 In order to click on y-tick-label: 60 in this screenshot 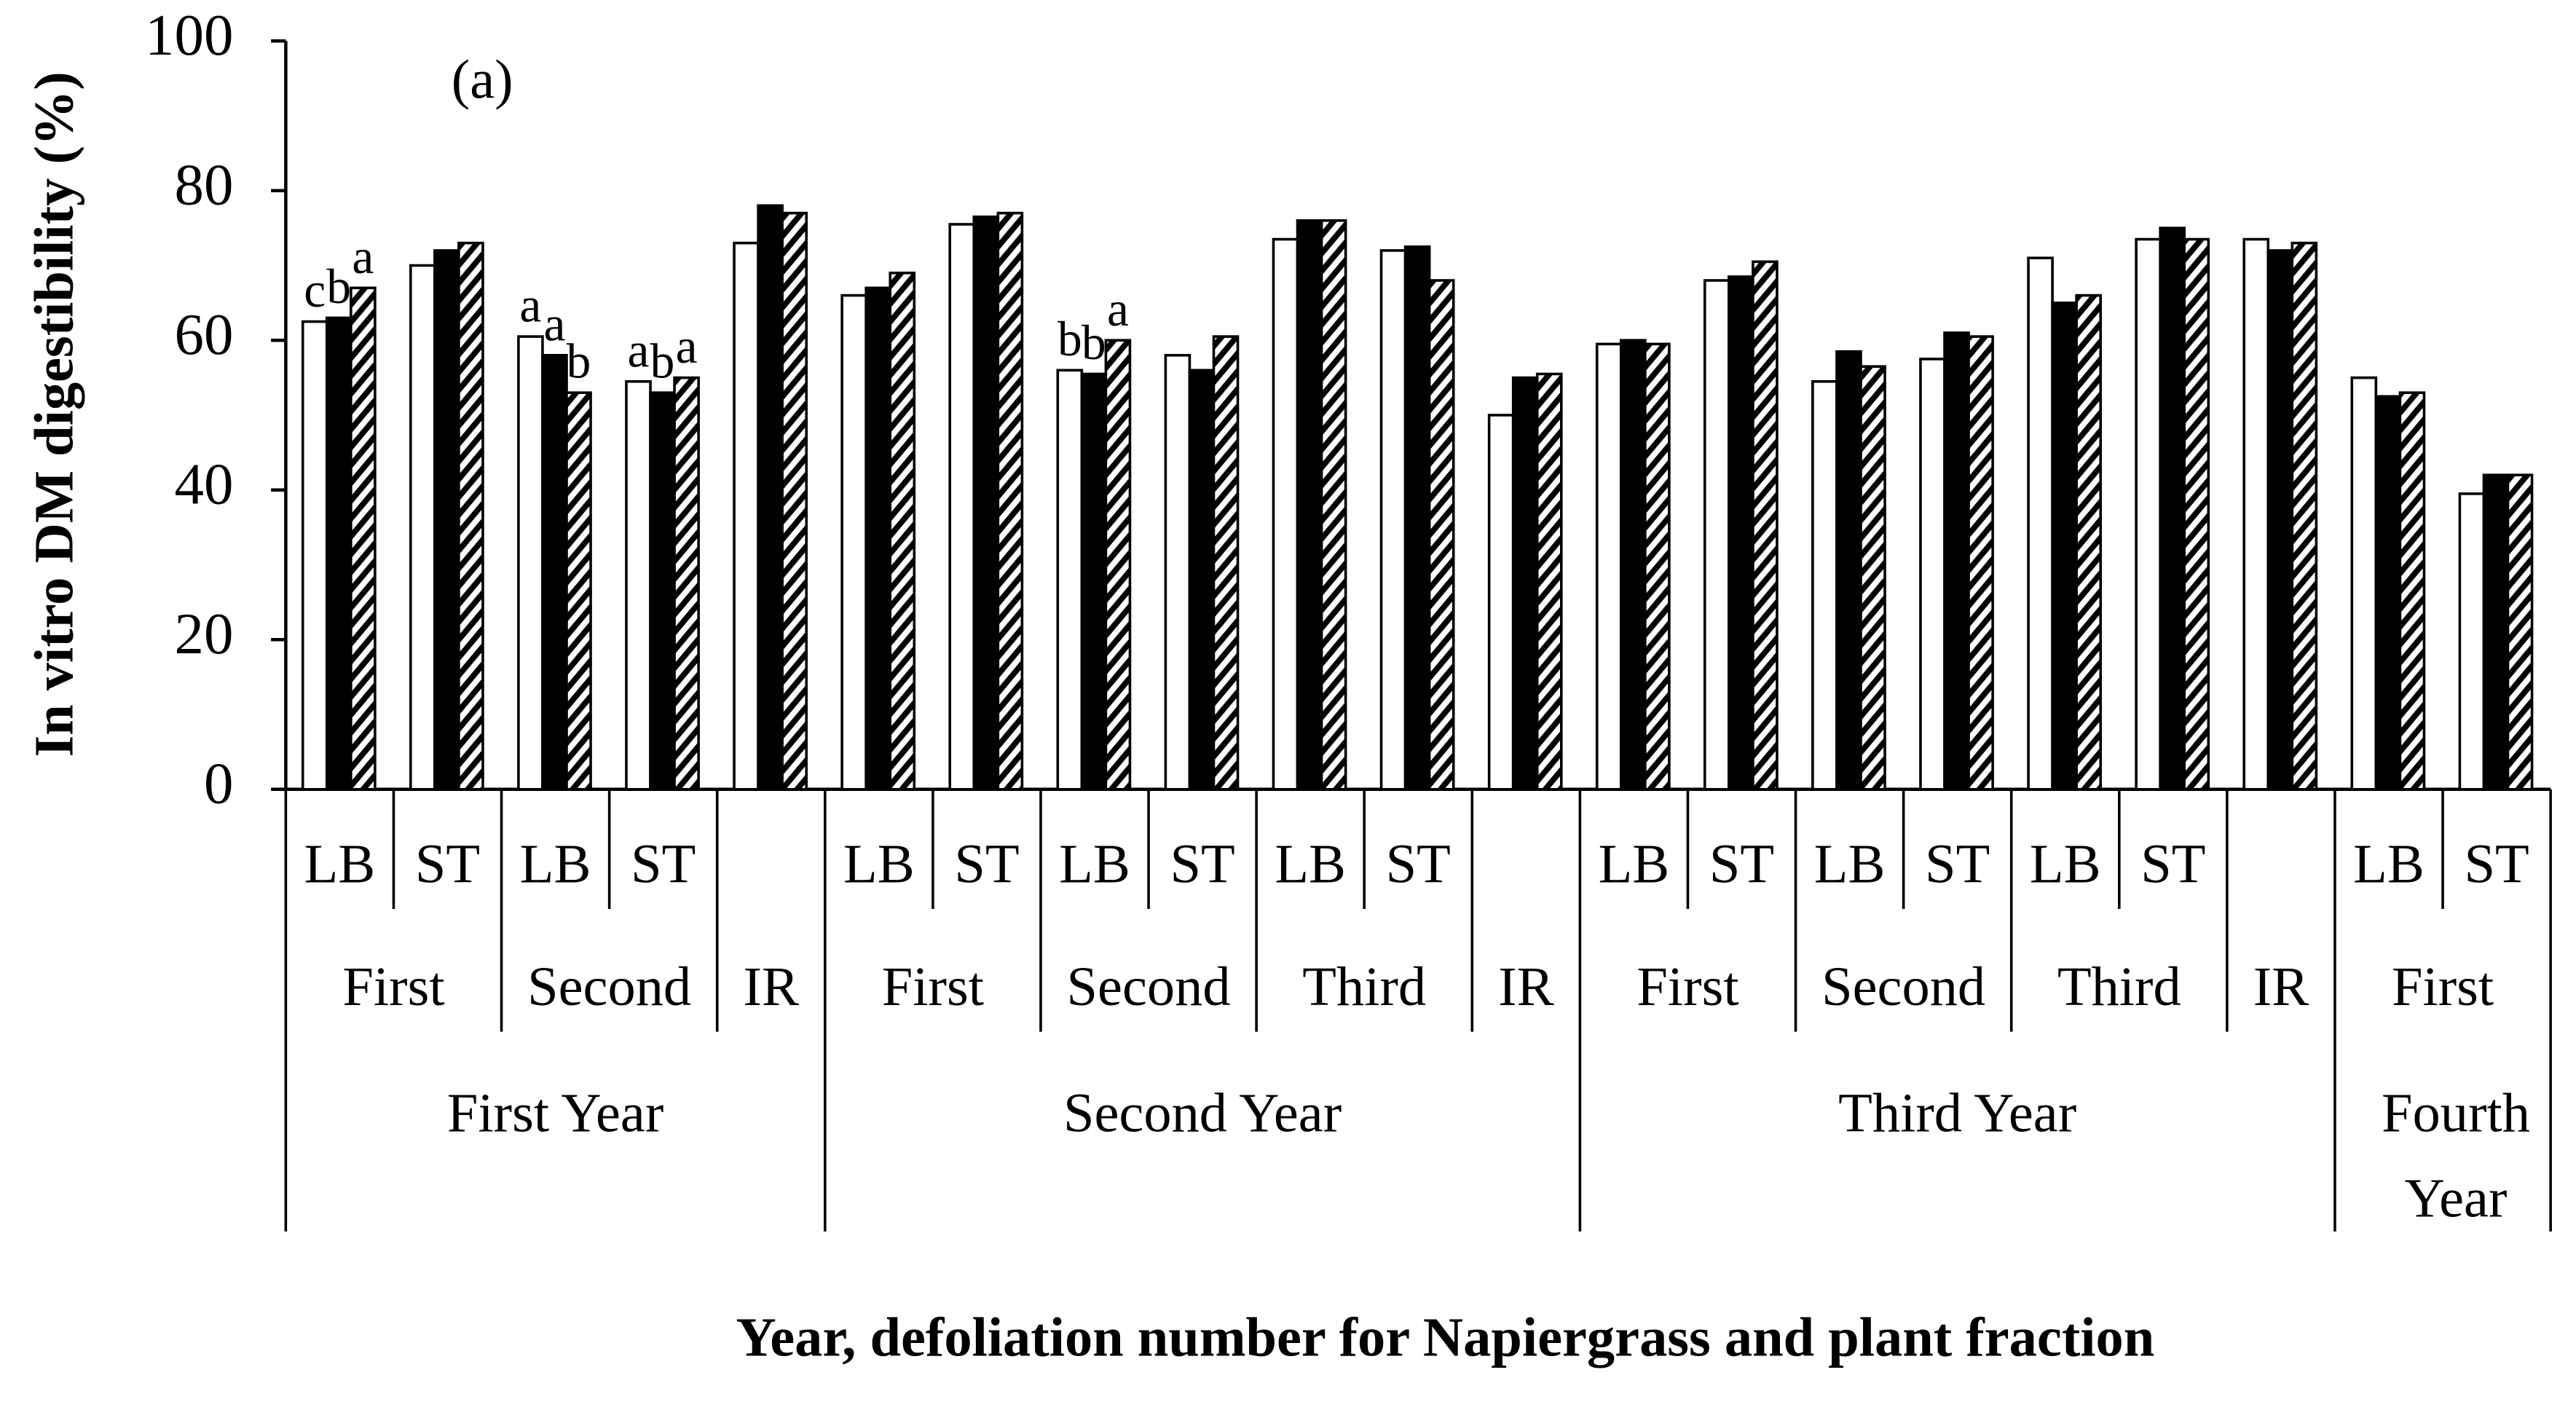, I will do `click(203, 334)`.